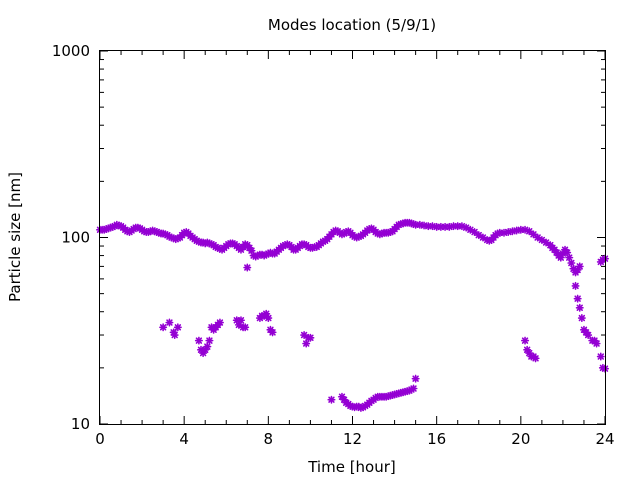 The image size is (640, 480). Describe the element at coordinates (184, 439) in the screenshot. I see `x-tick-label: 4` at that location.